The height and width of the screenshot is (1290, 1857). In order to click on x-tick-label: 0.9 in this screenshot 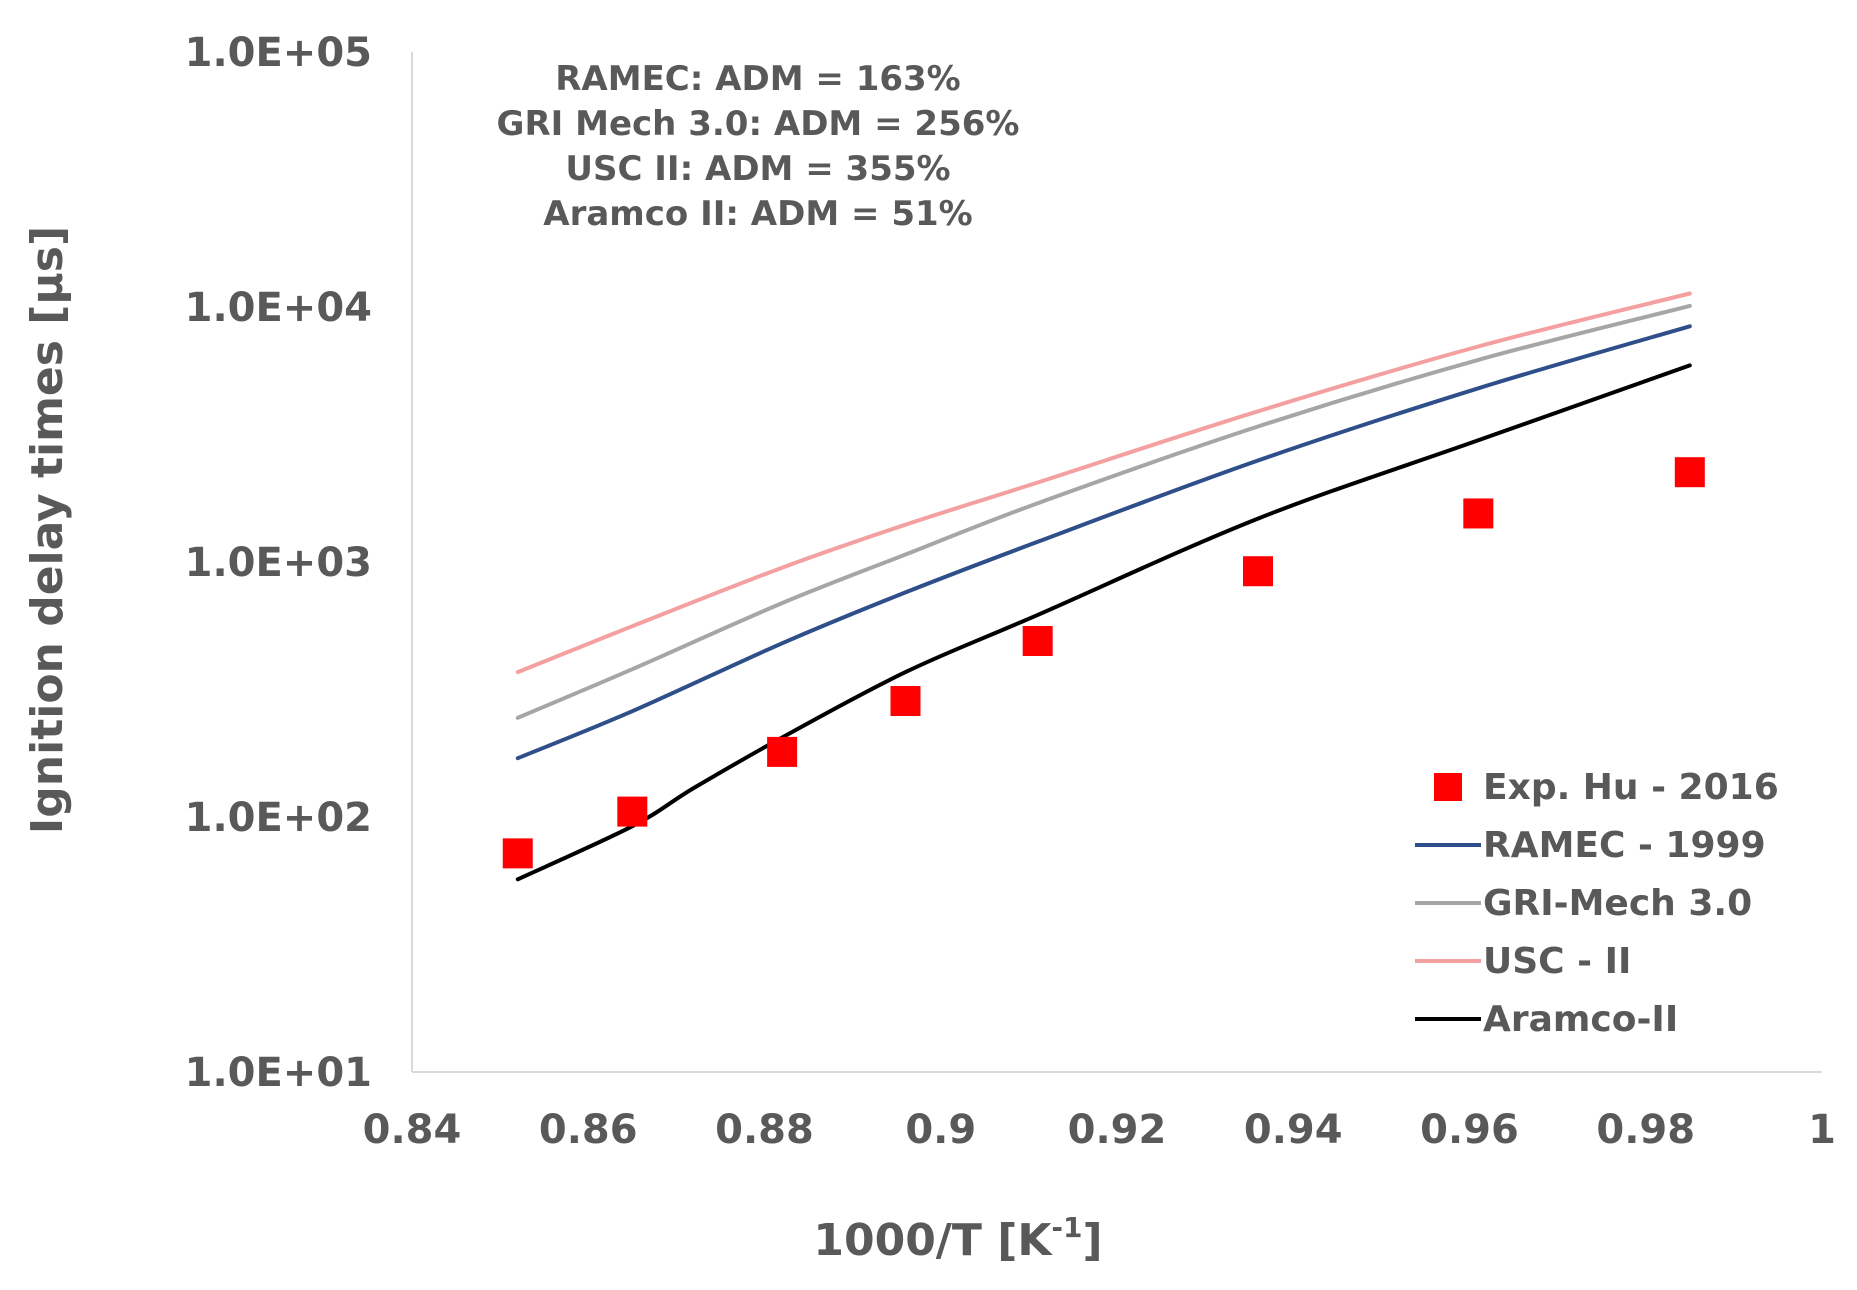, I will do `click(940, 1130)`.